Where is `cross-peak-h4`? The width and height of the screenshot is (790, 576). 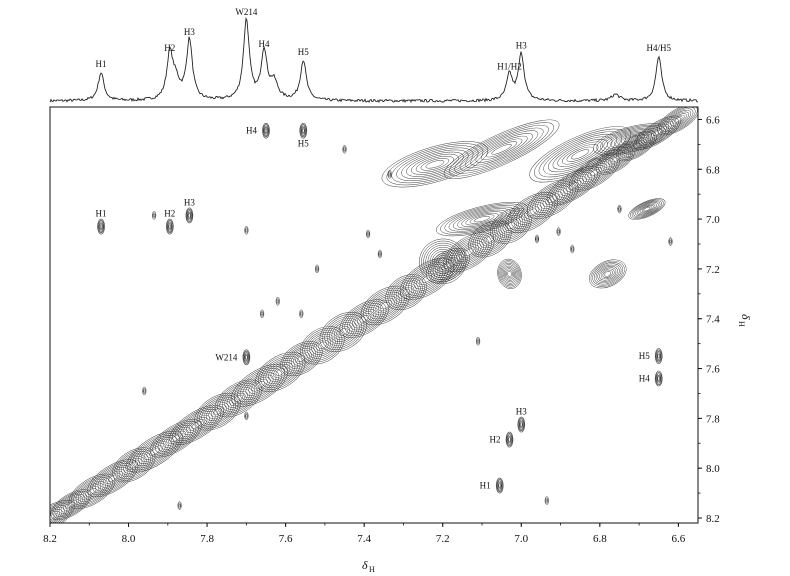
cross-peak-h4 is located at coordinates (658, 378).